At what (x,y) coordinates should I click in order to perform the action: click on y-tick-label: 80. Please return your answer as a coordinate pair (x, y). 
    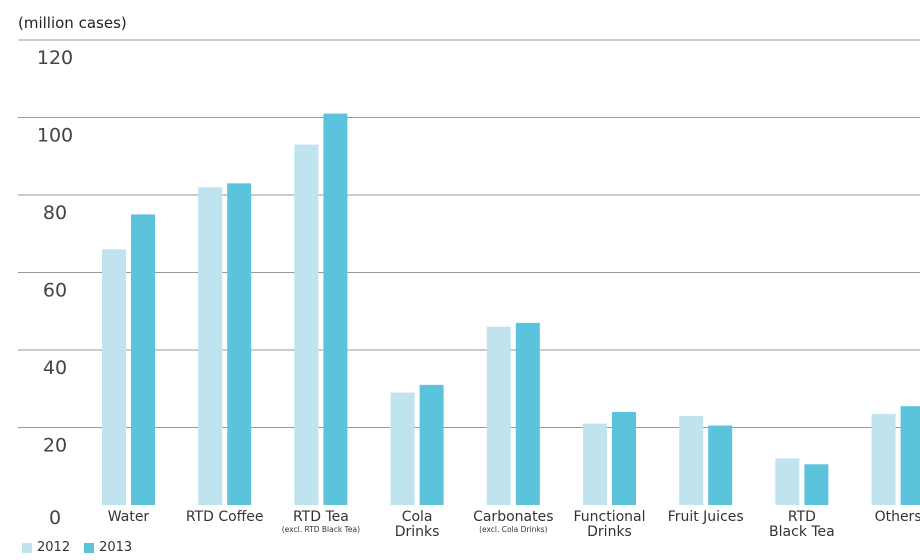
    Looking at the image, I should click on (55, 213).